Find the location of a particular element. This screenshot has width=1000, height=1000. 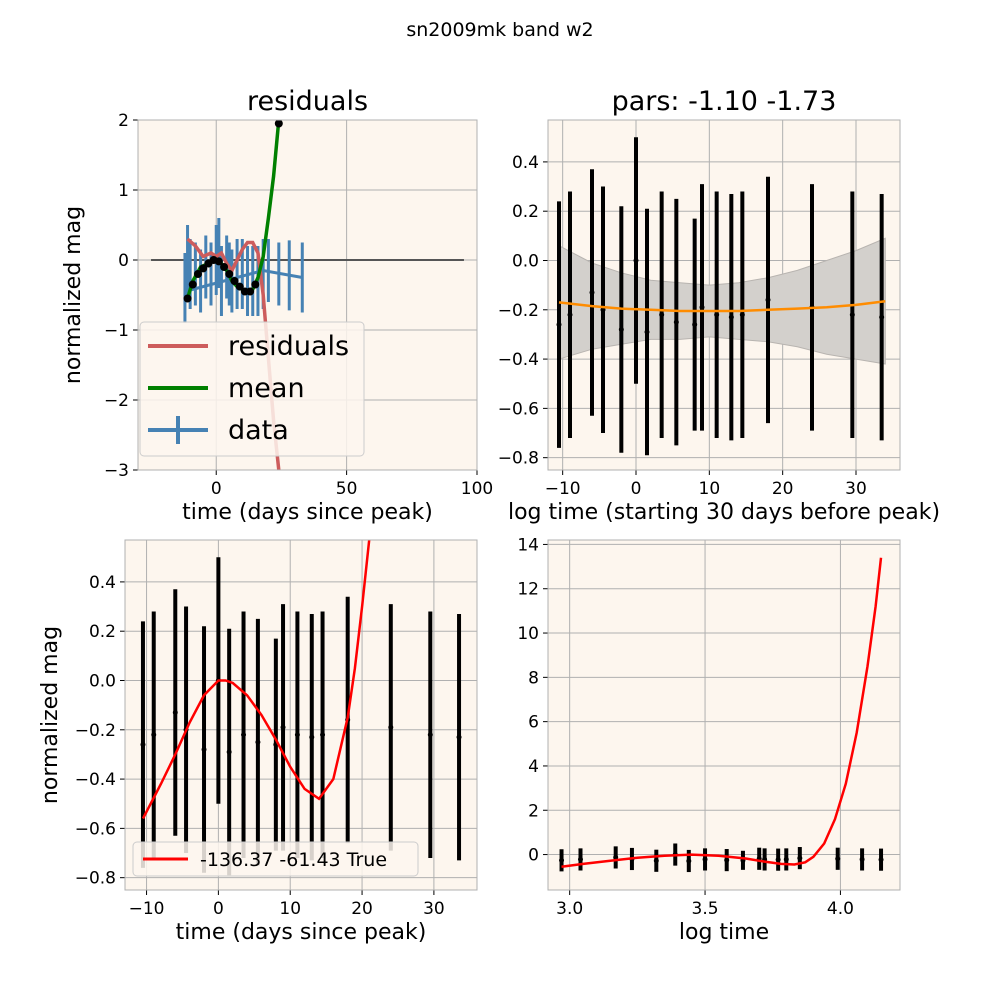

y-tick-label: 6 is located at coordinates (533, 723).